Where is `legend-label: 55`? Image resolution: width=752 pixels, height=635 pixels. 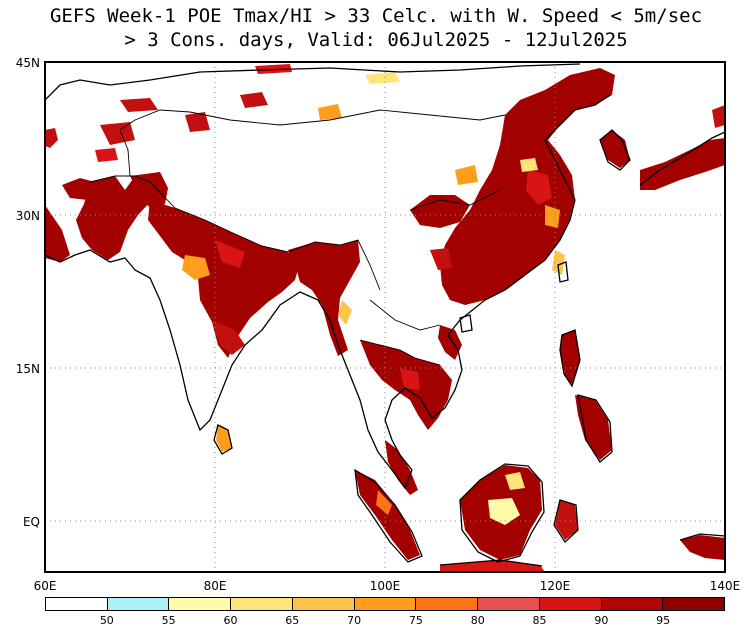 legend-label: 55 is located at coordinates (168, 620).